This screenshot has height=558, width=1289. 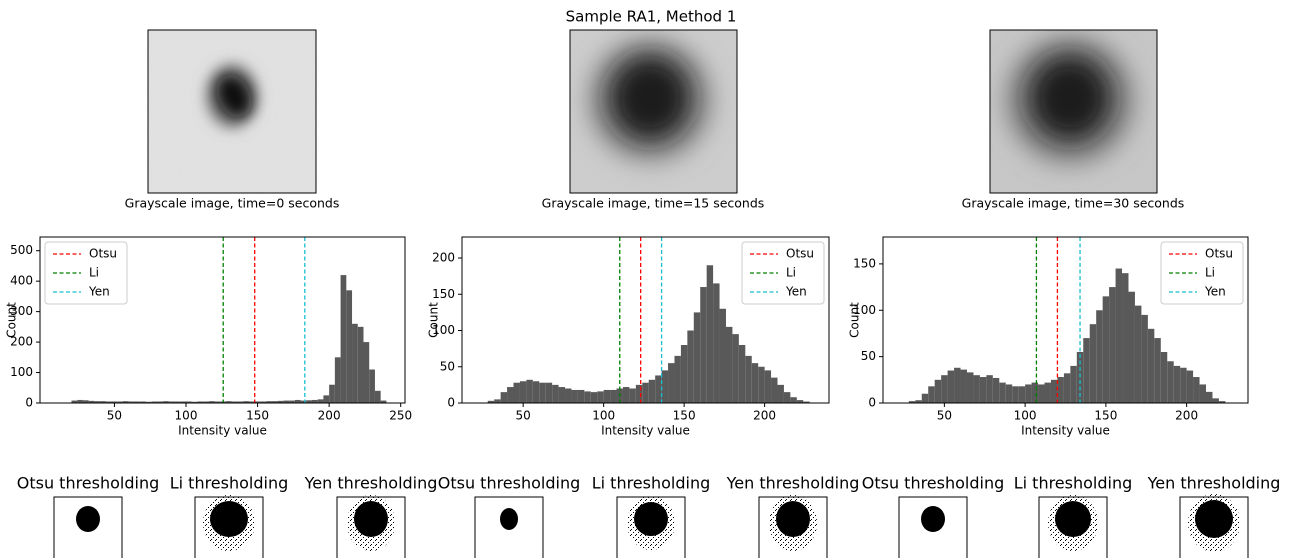 What do you see at coordinates (329, 416) in the screenshot?
I see `x-tick-label: 200` at bounding box center [329, 416].